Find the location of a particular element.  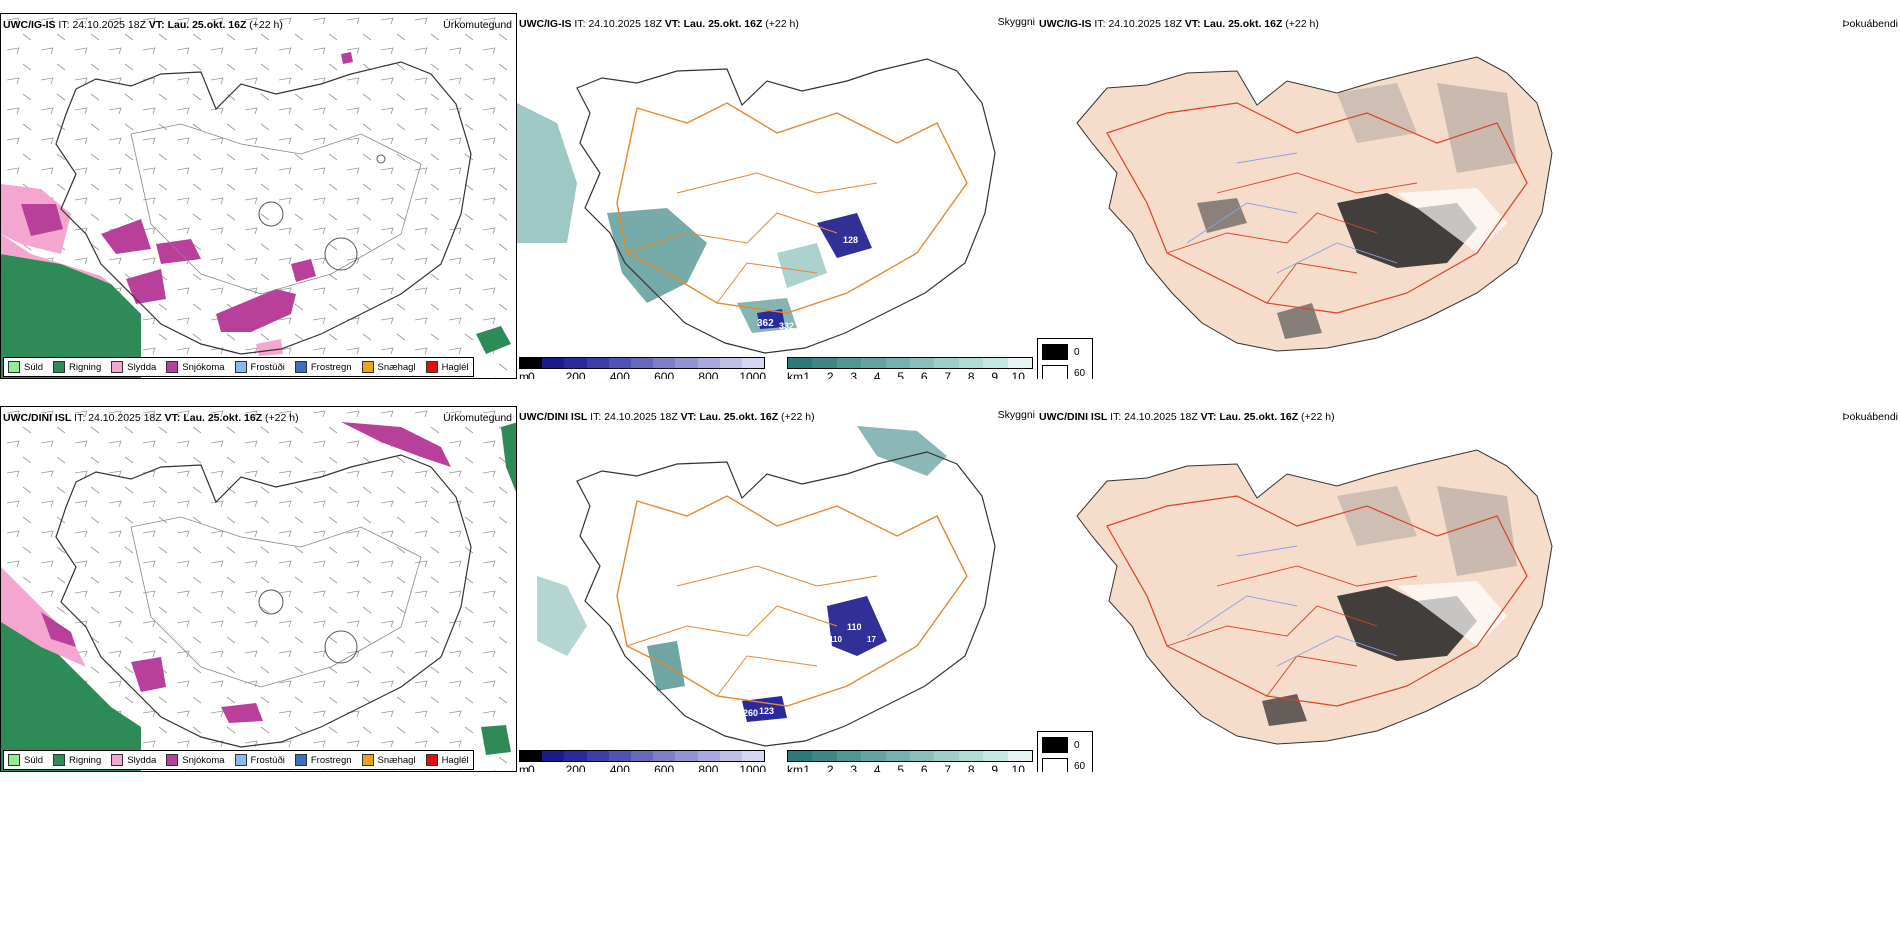

legend-label: Frostúði is located at coordinates (267, 760).